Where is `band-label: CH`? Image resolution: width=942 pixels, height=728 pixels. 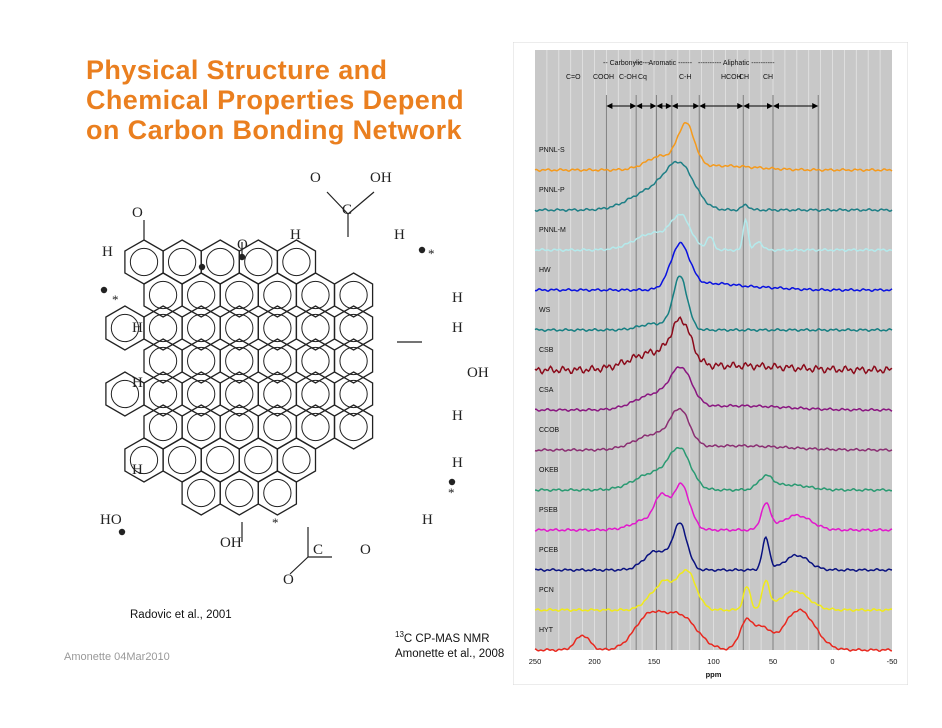 band-label: CH is located at coordinates (744, 77).